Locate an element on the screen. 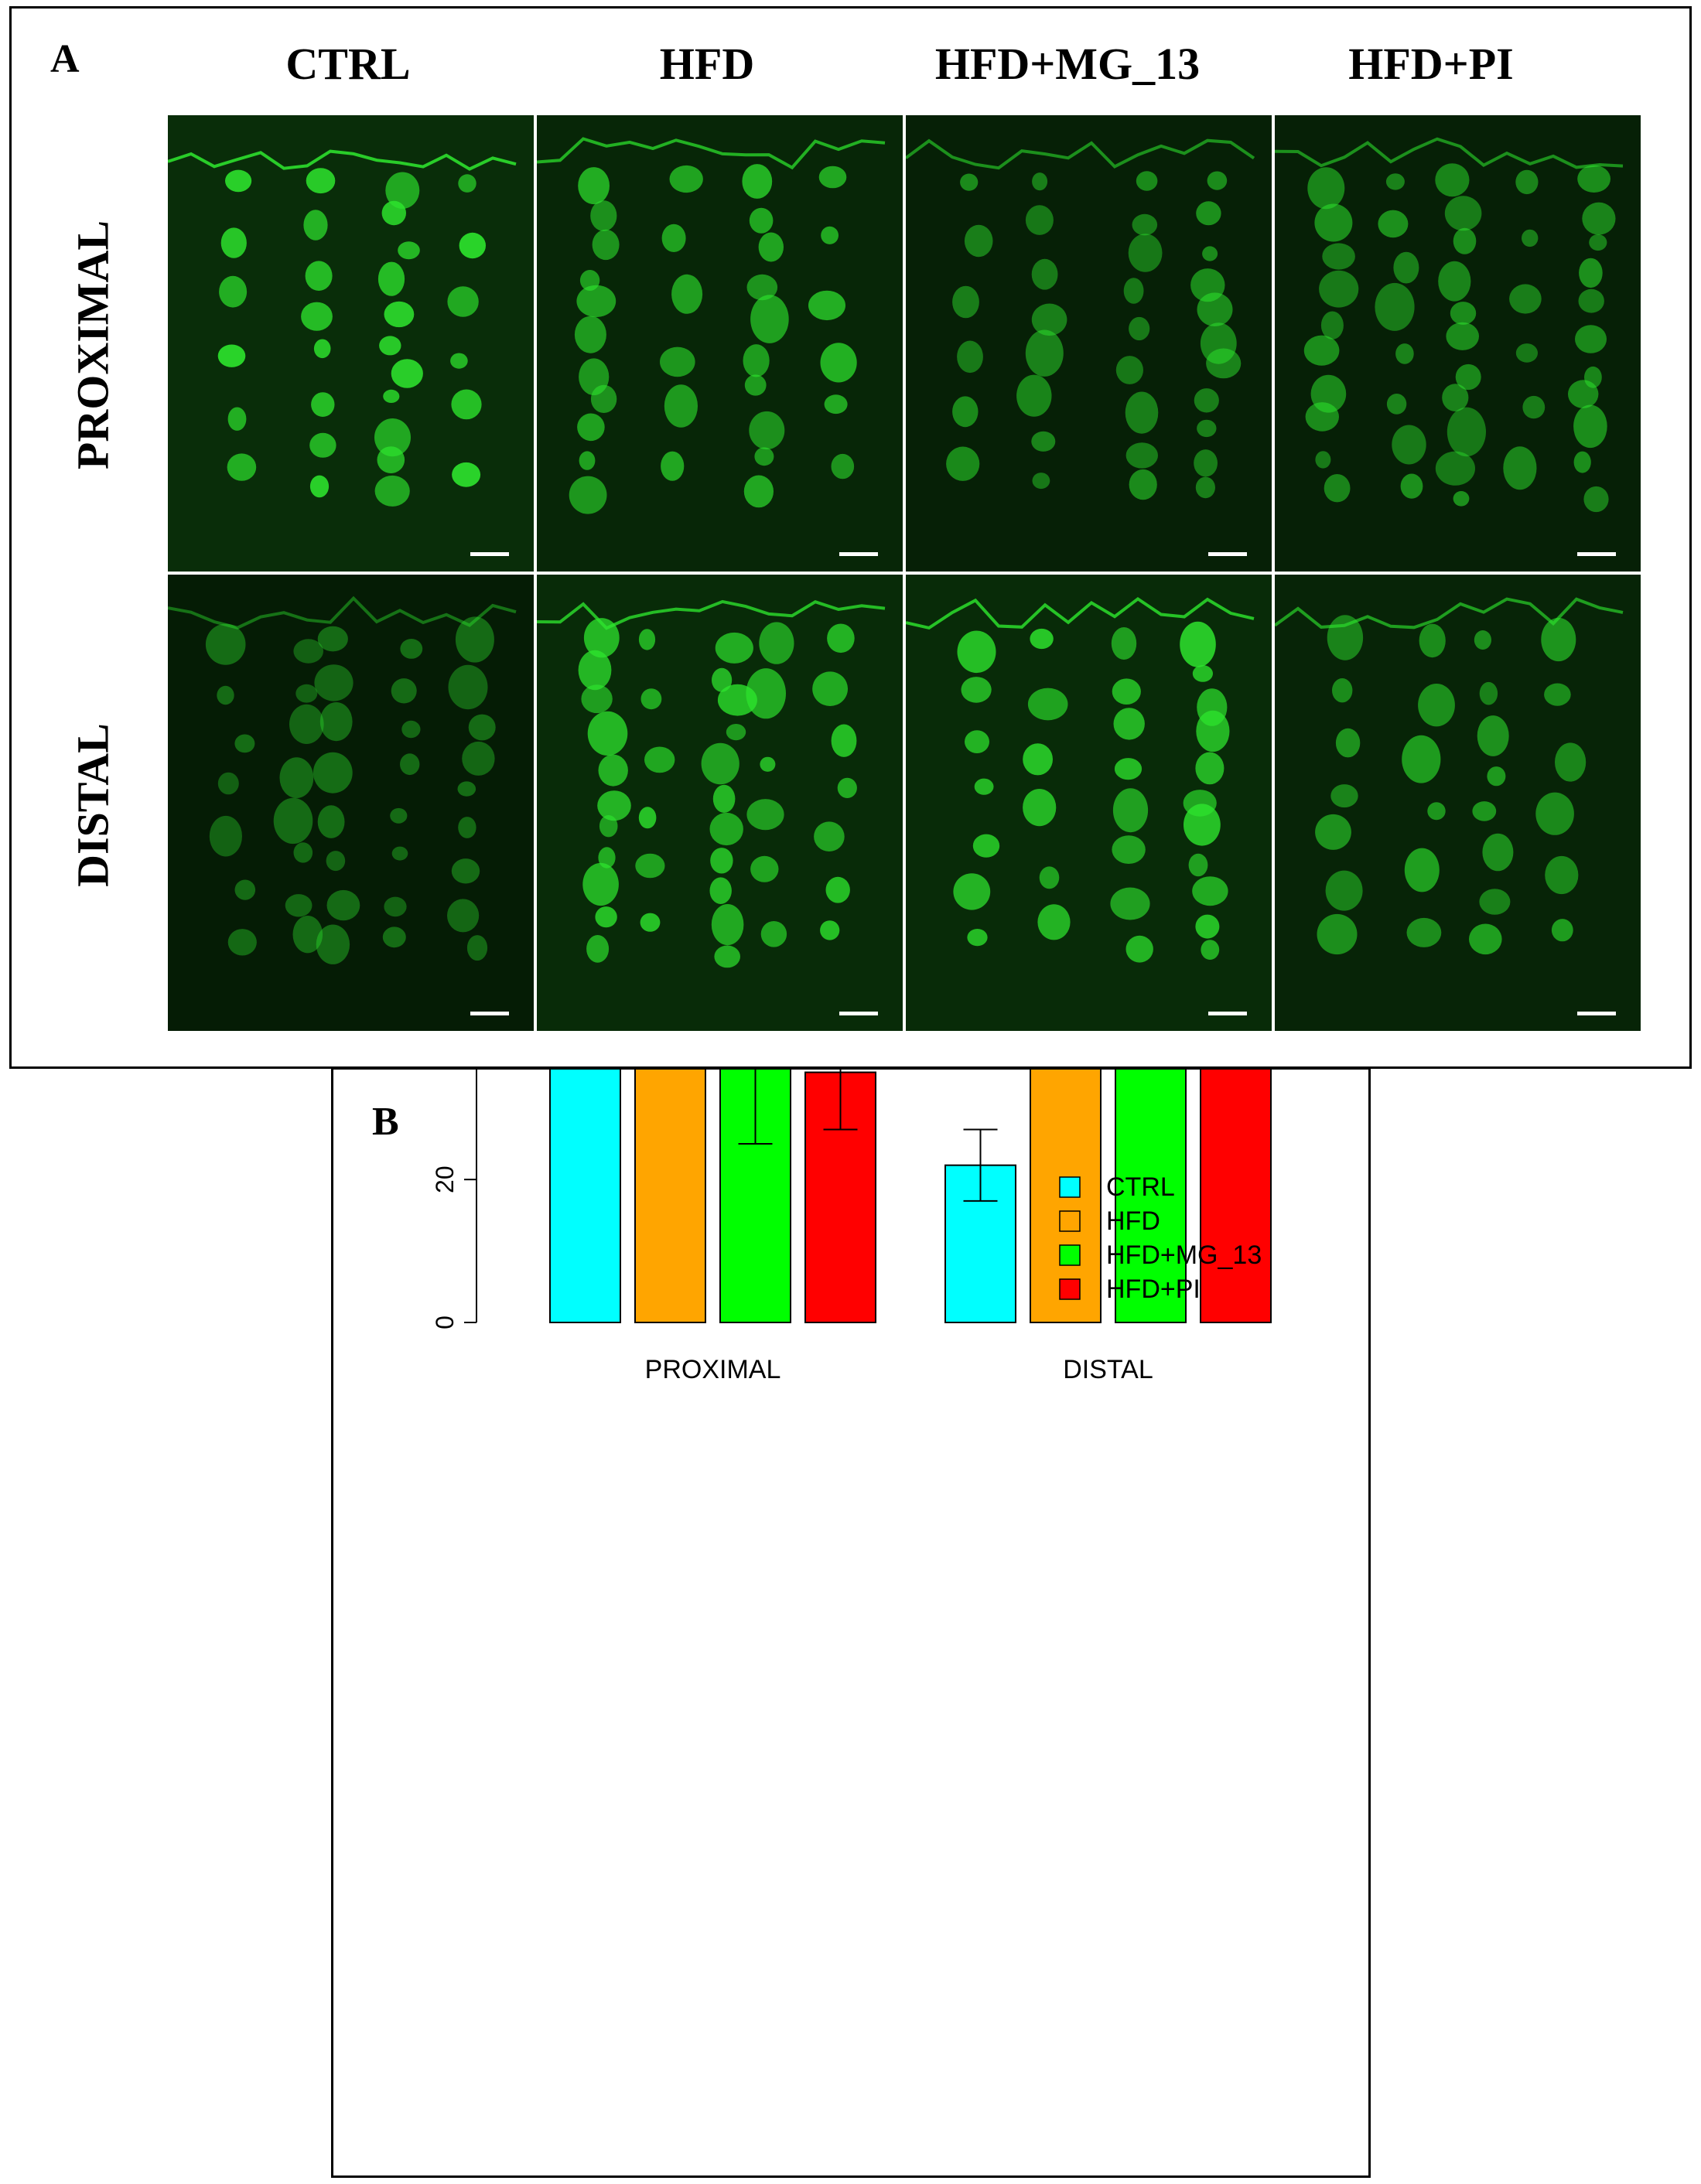 The image size is (1701, 2184). micrograph-distal-hfd is located at coordinates (720, 803).